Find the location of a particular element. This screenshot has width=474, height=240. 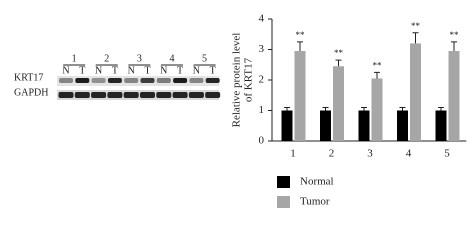

sample-label: 1 is located at coordinates (74, 58).